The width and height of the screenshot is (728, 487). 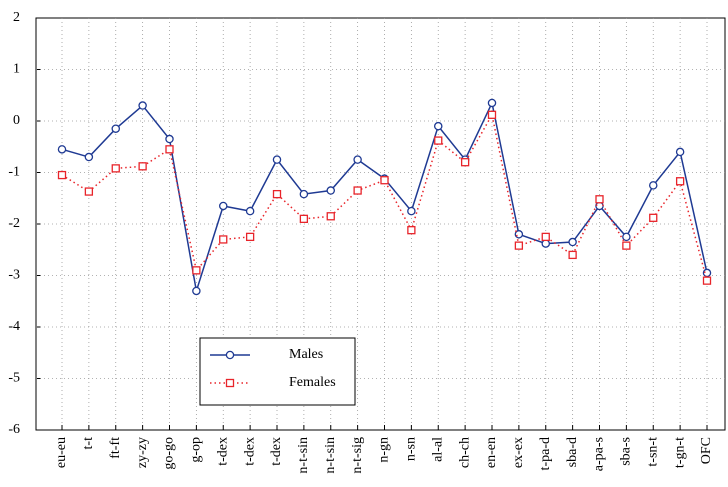 What do you see at coordinates (357, 455) in the screenshot?
I see `x-tick-label: n-t-sig` at bounding box center [357, 455].